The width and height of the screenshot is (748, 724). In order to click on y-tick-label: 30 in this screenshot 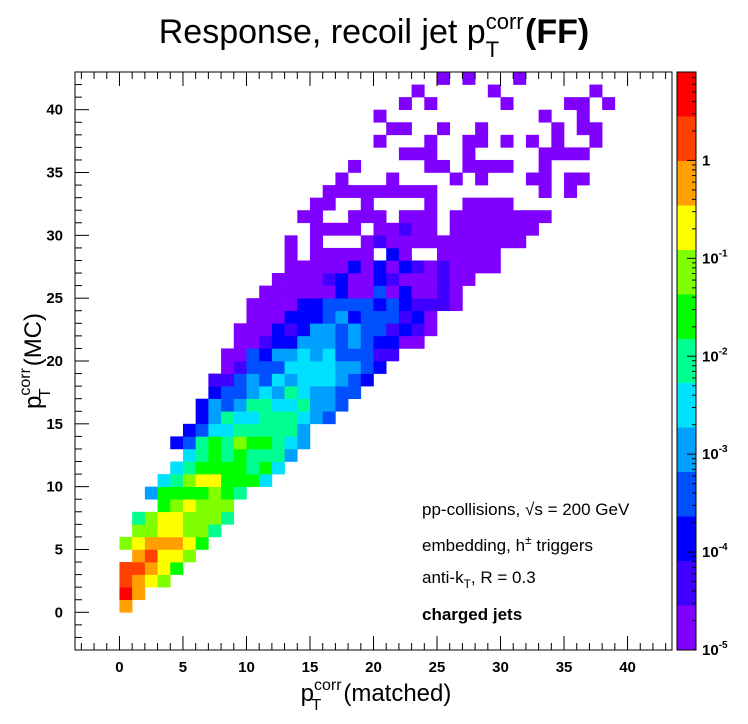, I will do `click(54, 235)`.